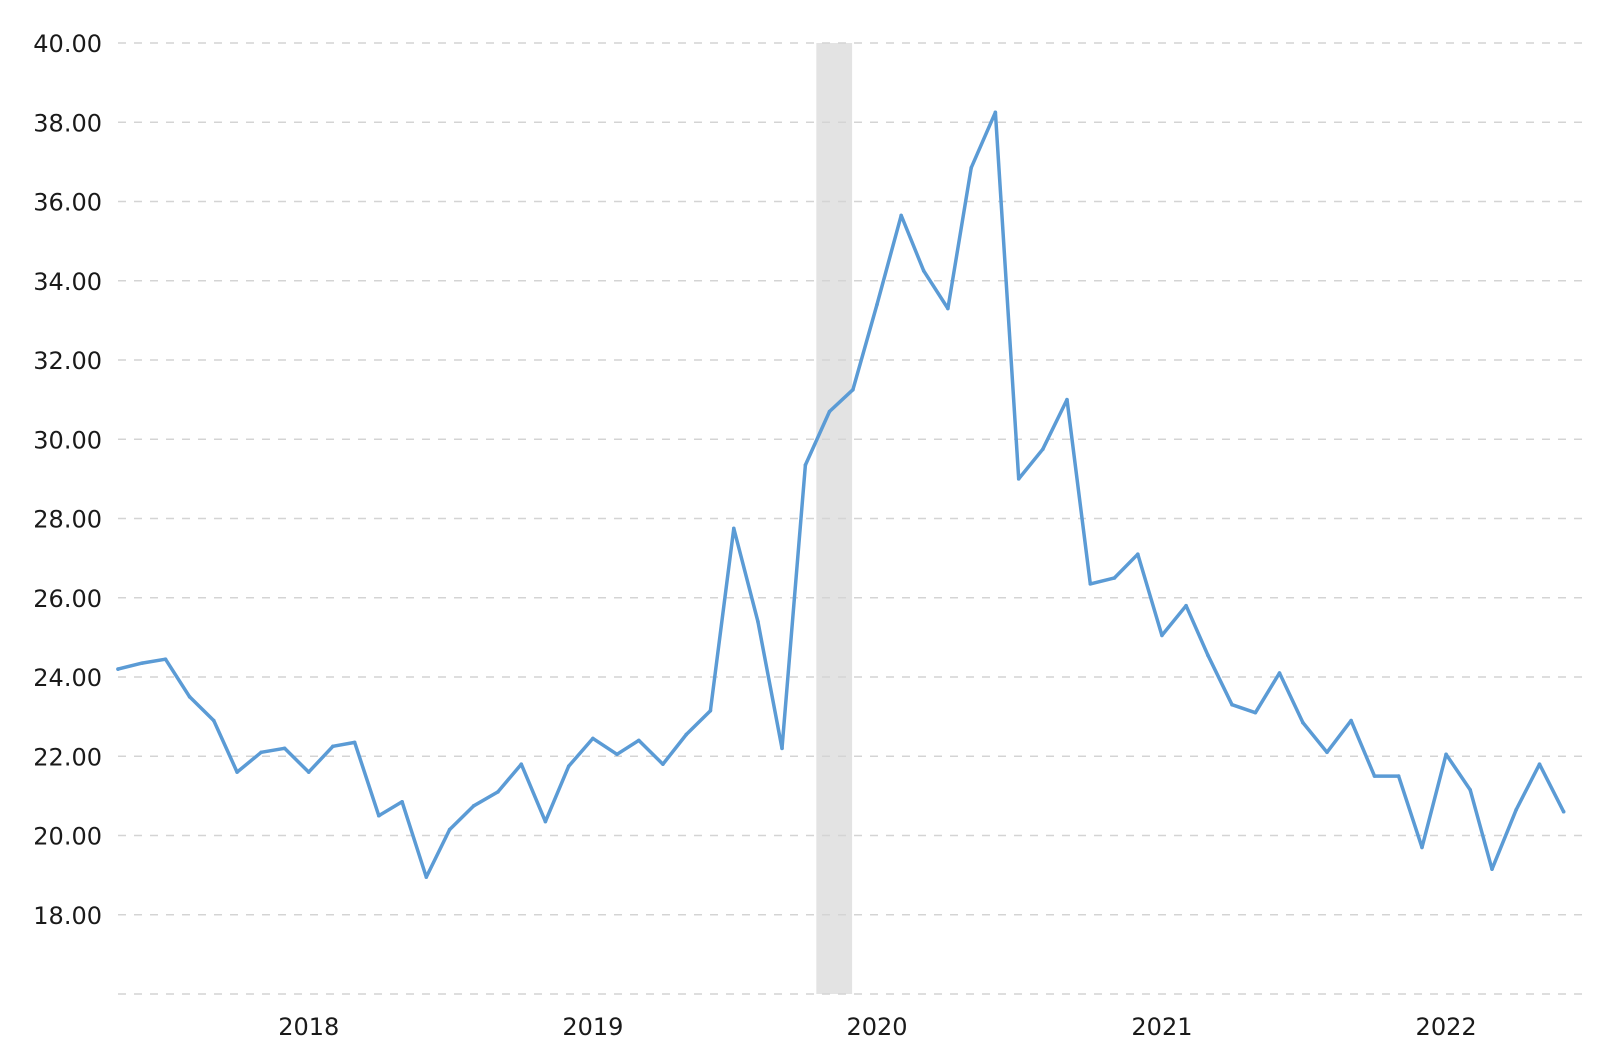 Image resolution: width=1622 pixels, height=1048 pixels. Describe the element at coordinates (592, 1027) in the screenshot. I see `x-tick-label: 2019` at that location.